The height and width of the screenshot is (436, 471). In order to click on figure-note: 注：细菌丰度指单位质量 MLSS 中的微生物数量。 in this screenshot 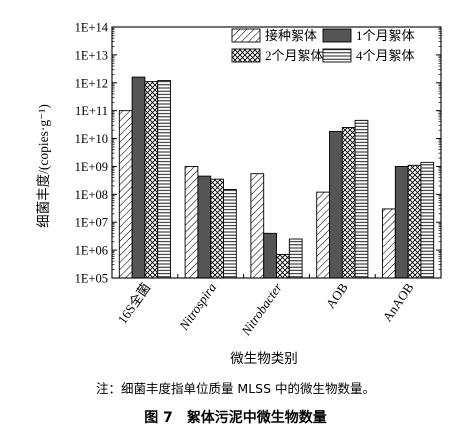, I will do `click(235, 388)`.